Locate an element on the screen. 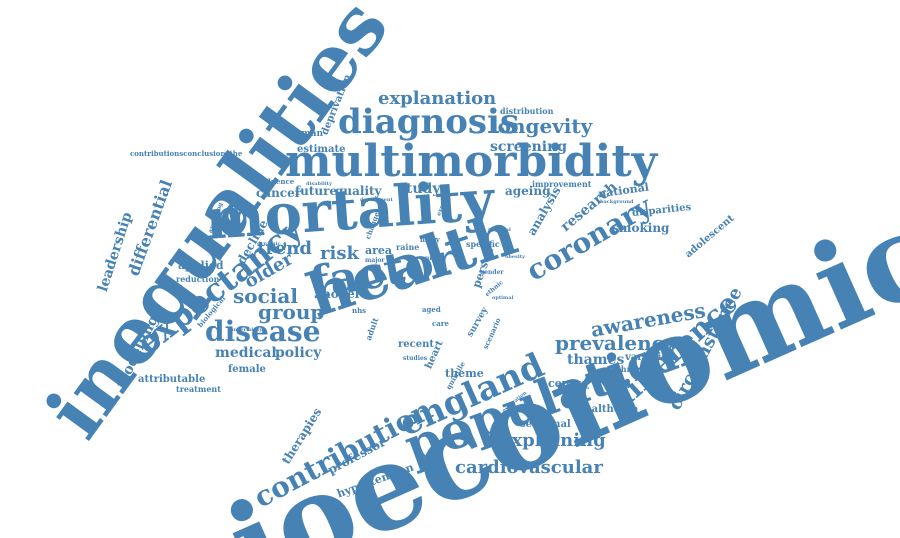 This screenshot has height=538, width=900. word-cloud-word: mory is located at coordinates (430, 239).